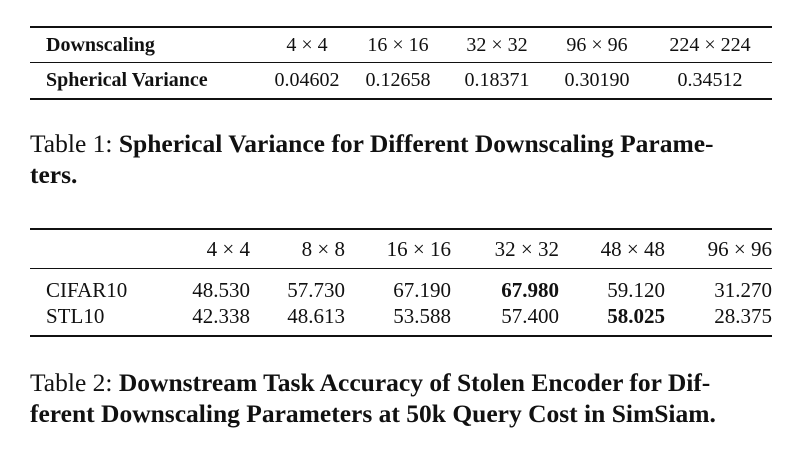 The image size is (802, 451). What do you see at coordinates (597, 44) in the screenshot?
I see `table-1-column-header: 96 × 96` at bounding box center [597, 44].